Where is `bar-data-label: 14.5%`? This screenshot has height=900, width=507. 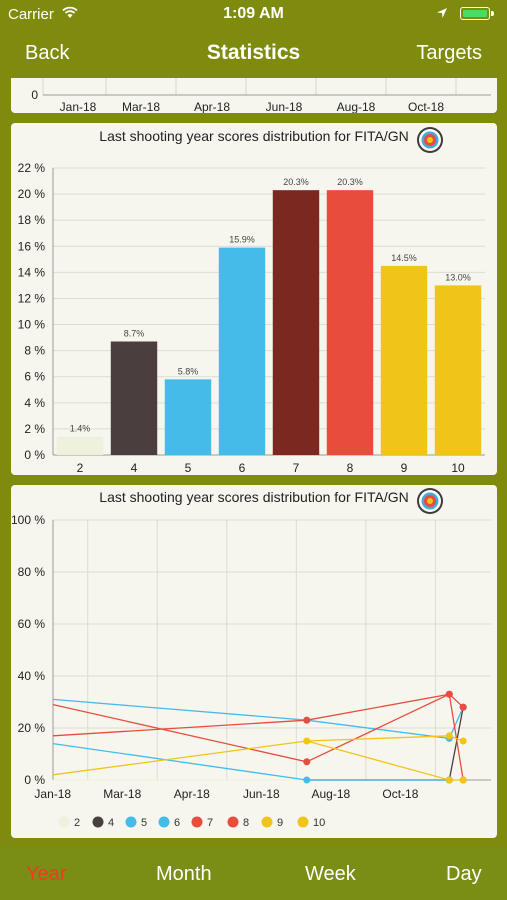
bar-data-label: 14.5% is located at coordinates (404, 258).